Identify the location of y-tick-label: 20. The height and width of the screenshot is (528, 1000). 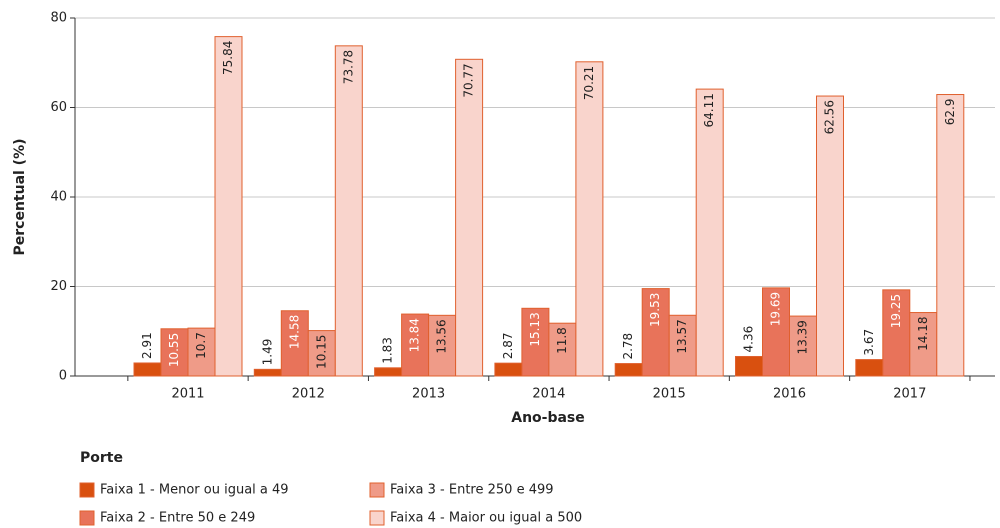
(58, 286).